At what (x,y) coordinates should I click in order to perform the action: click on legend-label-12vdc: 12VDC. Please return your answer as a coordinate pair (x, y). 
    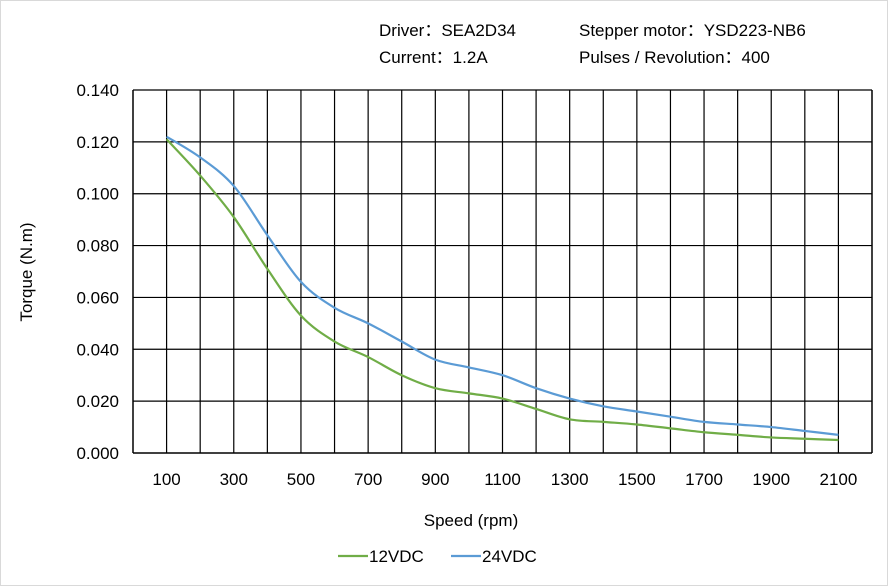
    Looking at the image, I should click on (396, 556).